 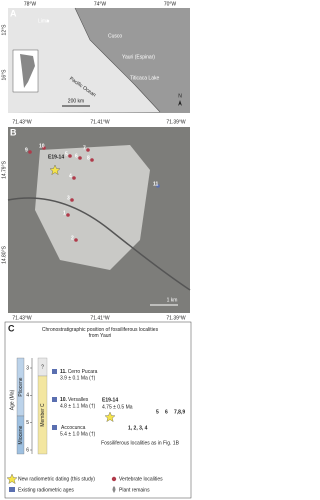 I want to click on tick: 12°S, so click(x=4, y=30).